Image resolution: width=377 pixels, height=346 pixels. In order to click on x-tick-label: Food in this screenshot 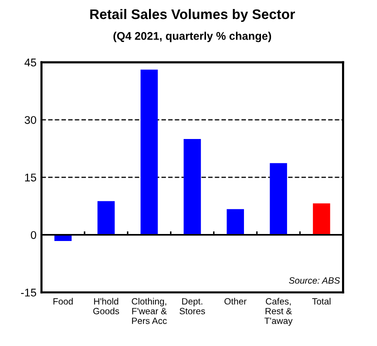, I will do `click(63, 301)`.